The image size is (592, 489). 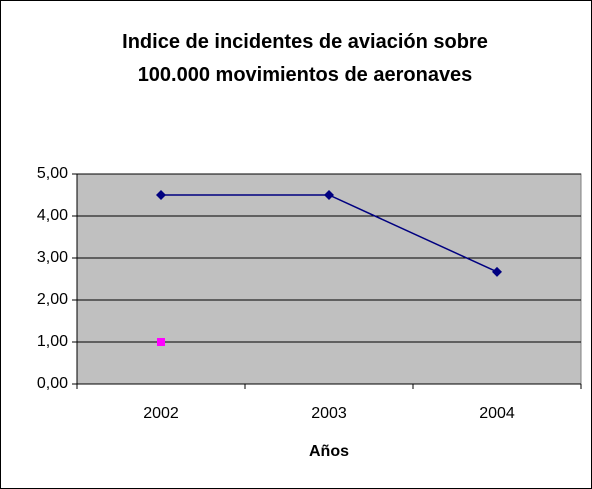 What do you see at coordinates (329, 413) in the screenshot?
I see `x-tick-label: 2003` at bounding box center [329, 413].